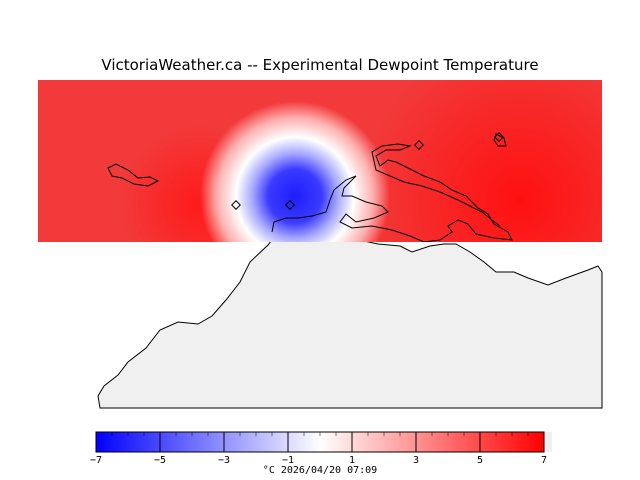 Image resolution: width=640 pixels, height=480 pixels. I want to click on coastline-main, so click(392, 192).